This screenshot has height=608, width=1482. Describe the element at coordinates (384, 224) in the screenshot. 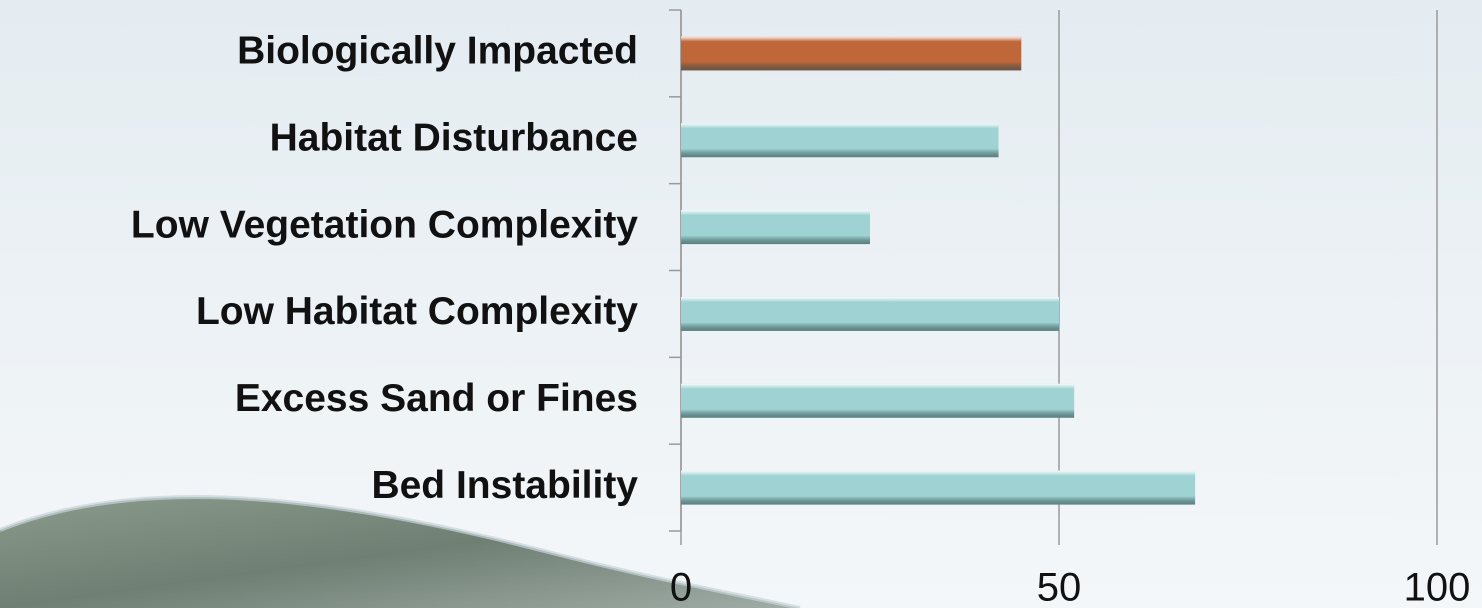

I see `category-label: Low Vegetation Complexity` at that location.